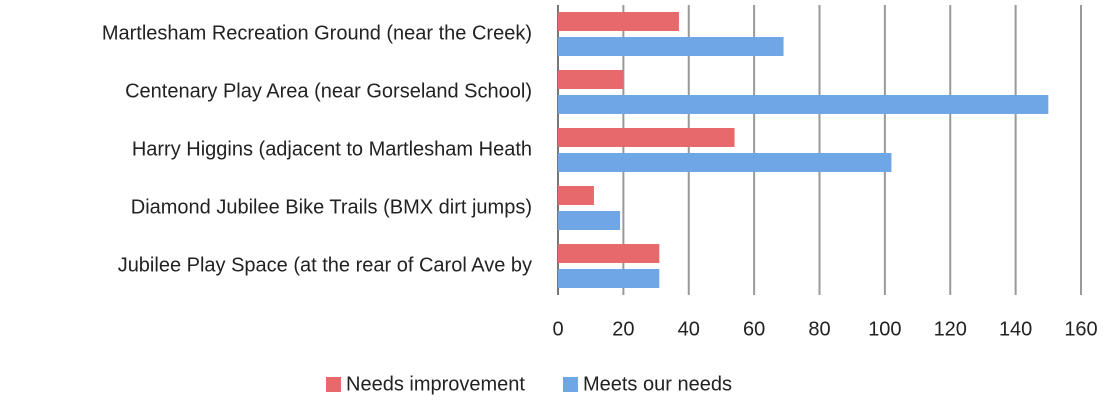 The height and width of the screenshot is (405, 1106). I want to click on x-tick-label: 120, so click(950, 329).